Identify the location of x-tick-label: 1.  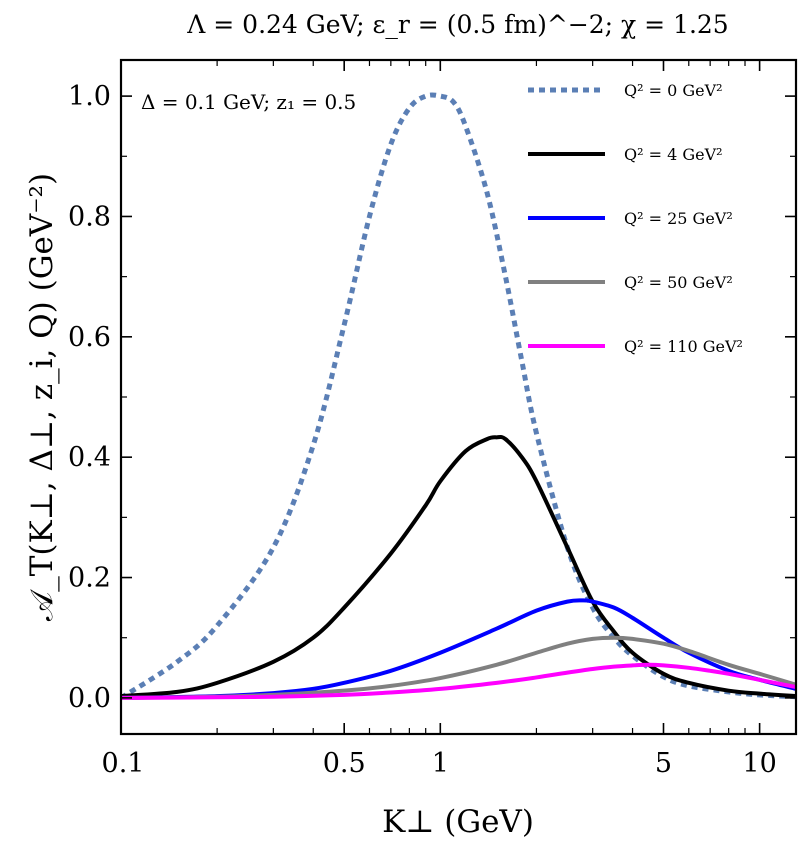
(440, 763).